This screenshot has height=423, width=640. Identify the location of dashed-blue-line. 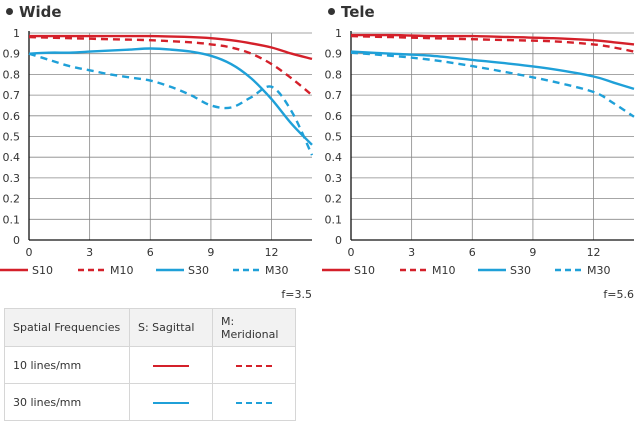
(254, 402).